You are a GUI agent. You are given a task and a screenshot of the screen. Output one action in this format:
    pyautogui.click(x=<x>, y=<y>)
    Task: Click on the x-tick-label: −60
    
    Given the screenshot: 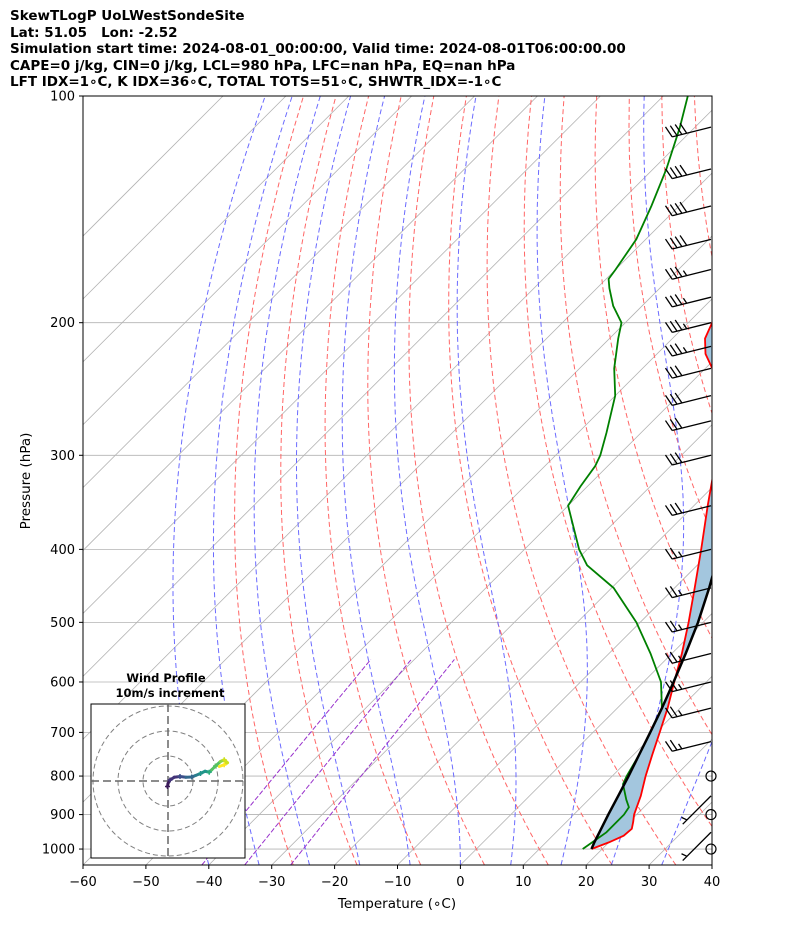 What is the action you would take?
    pyautogui.click(x=82, y=882)
    